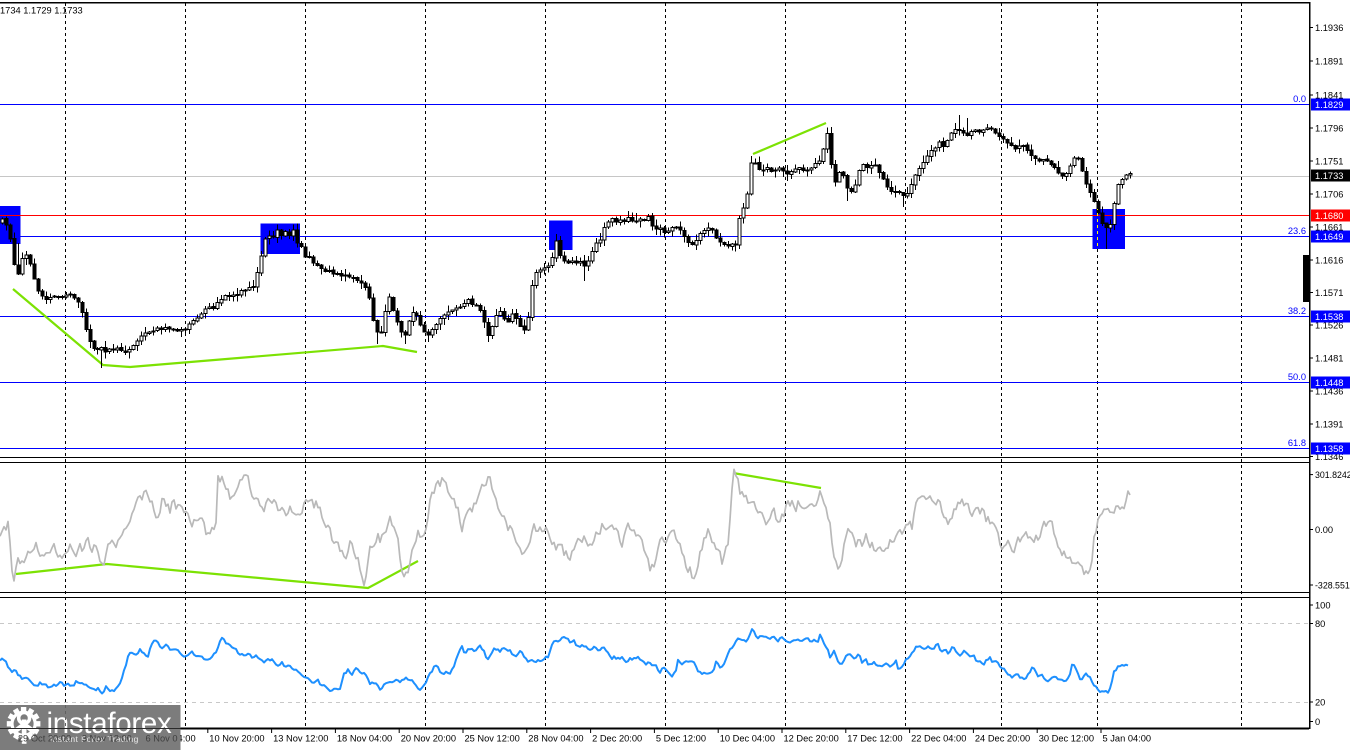 Image resolution: width=1350 pixels, height=755 pixels. Describe the element at coordinates (107, 739) in the screenshot. I see `svg-text: 3 Nov 12:00` at that location.